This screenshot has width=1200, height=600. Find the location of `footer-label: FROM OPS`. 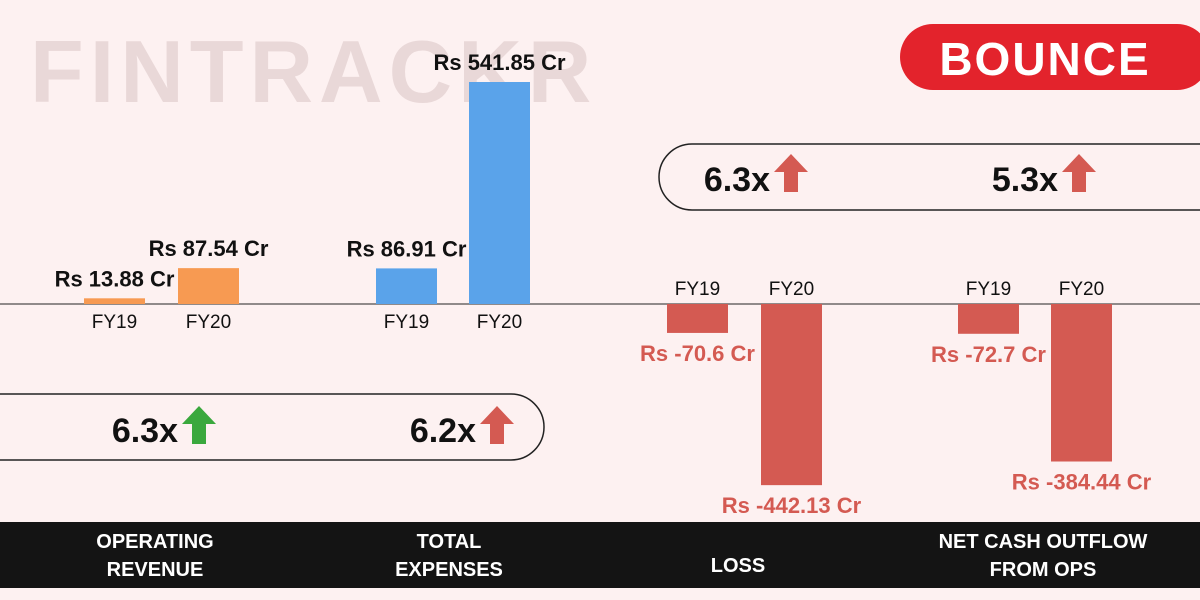

footer-label: FROM OPS is located at coordinates (1043, 570).